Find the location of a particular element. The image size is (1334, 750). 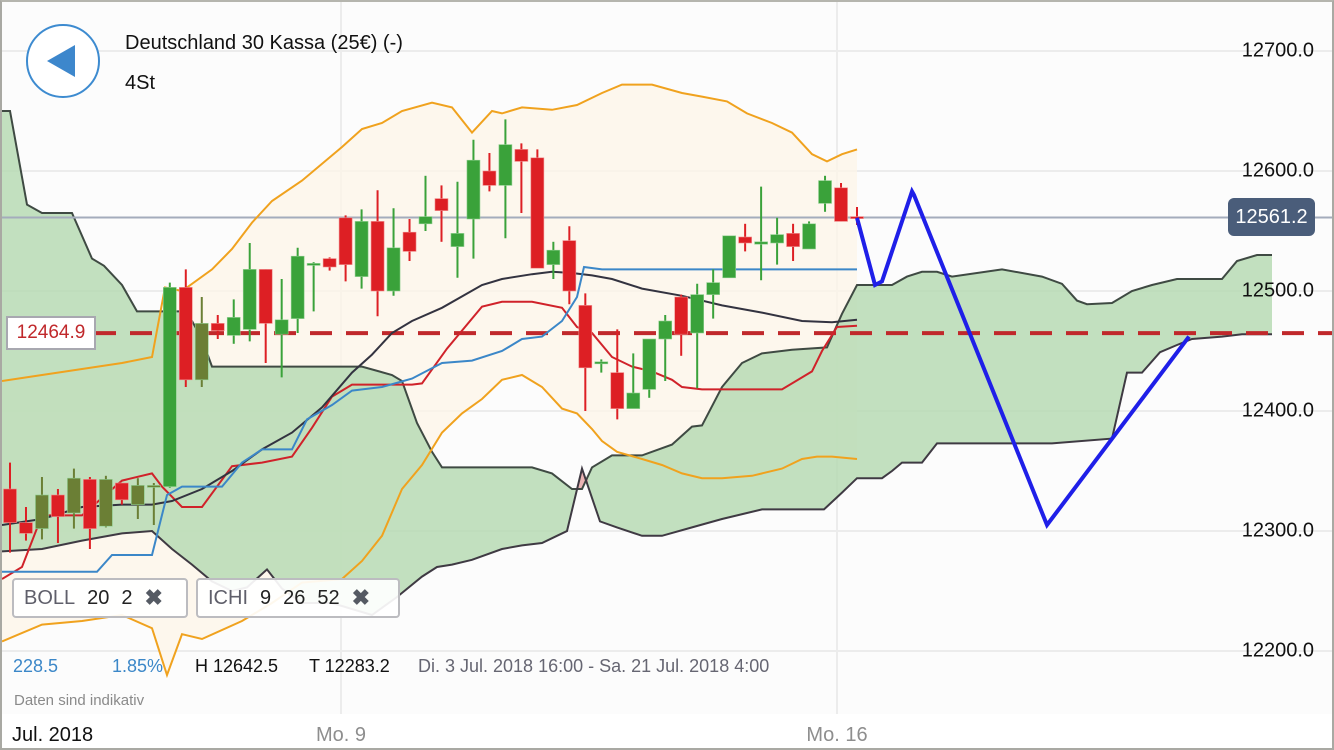

change-value: 228.5 is located at coordinates (36, 666).